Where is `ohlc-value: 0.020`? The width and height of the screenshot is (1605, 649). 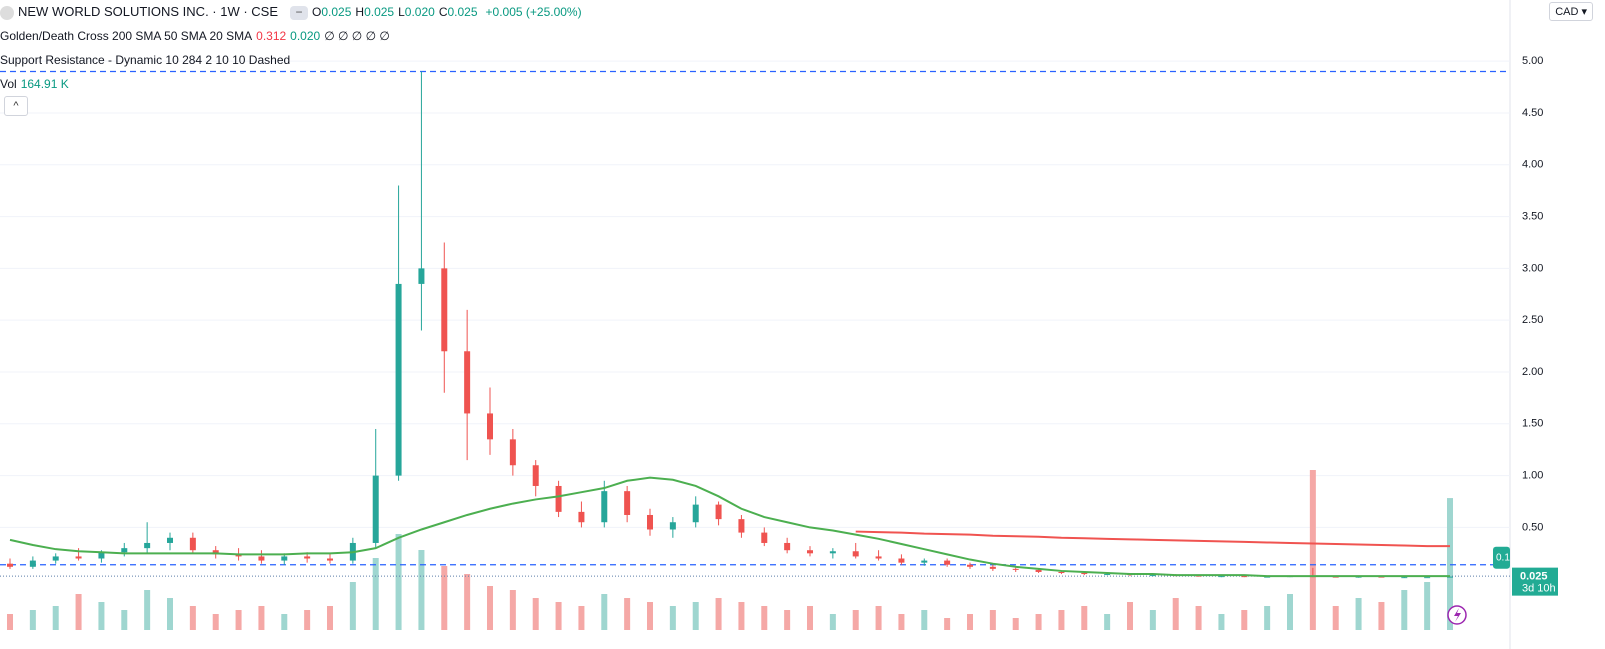
ohlc-value: 0.020 is located at coordinates (419, 12).